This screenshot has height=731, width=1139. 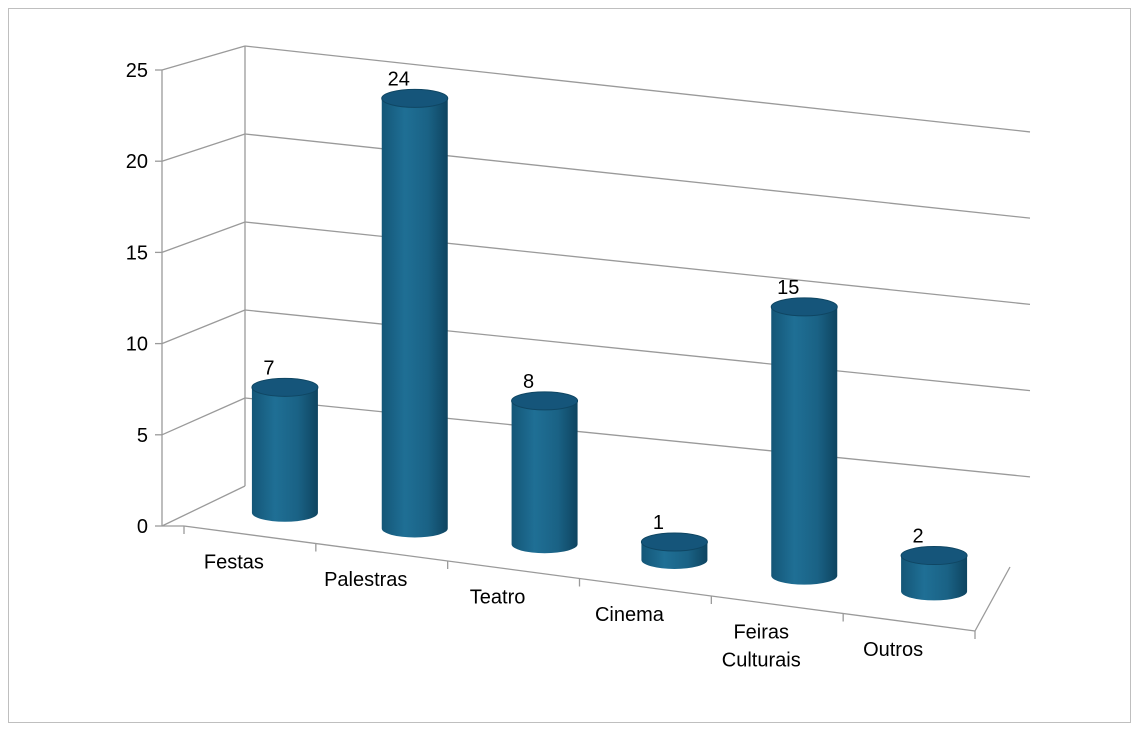 What do you see at coordinates (142, 527) in the screenshot?
I see `y-tick-label: 0` at bounding box center [142, 527].